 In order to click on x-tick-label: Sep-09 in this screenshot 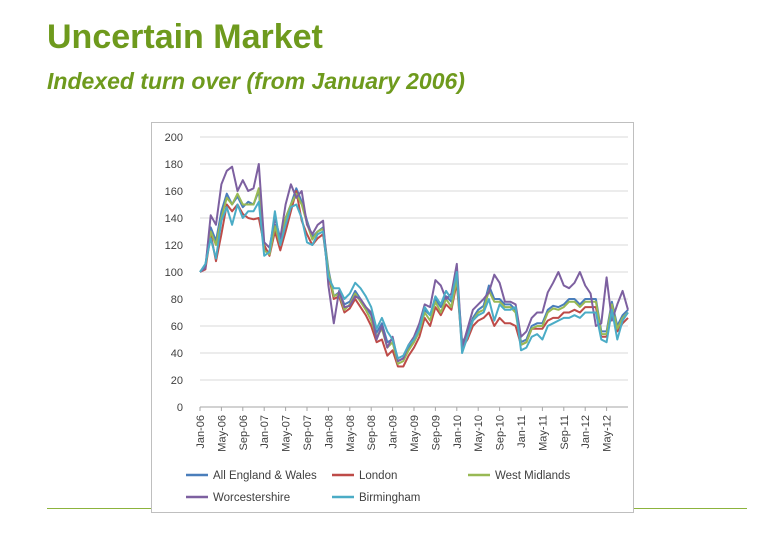, I will do `click(436, 432)`.